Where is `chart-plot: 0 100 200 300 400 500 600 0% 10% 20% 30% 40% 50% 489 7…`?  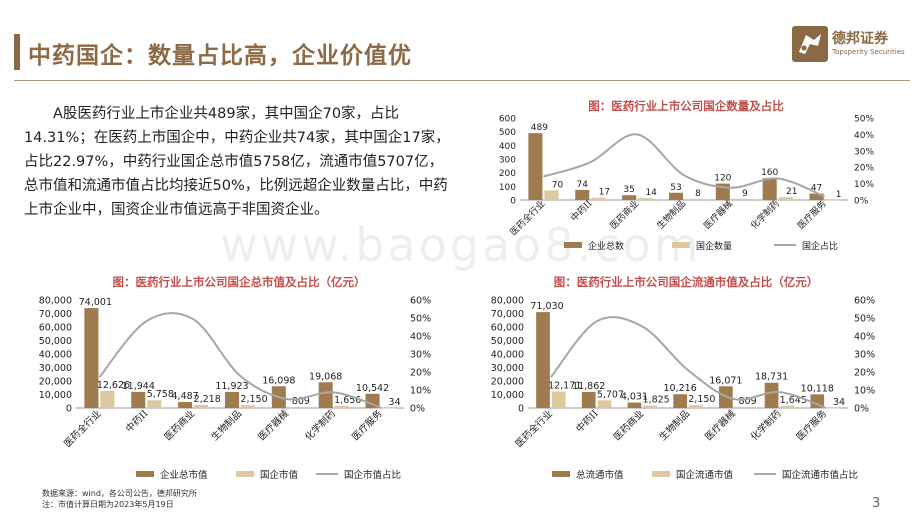 chart-plot: 0 100 200 300 400 500 600 0% 10% 20% 30% 40% 50% 489 7… is located at coordinates (687, 184).